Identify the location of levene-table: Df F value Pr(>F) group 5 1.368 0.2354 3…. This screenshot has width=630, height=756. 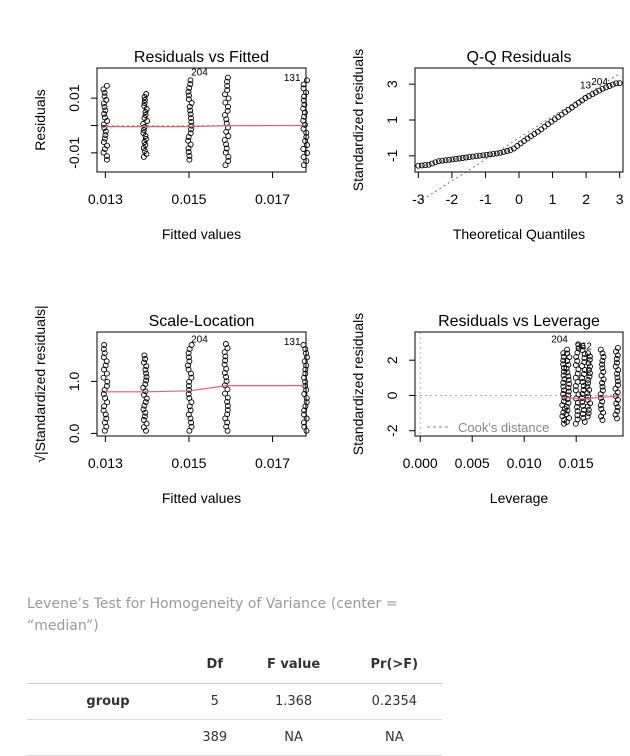
(234, 701).